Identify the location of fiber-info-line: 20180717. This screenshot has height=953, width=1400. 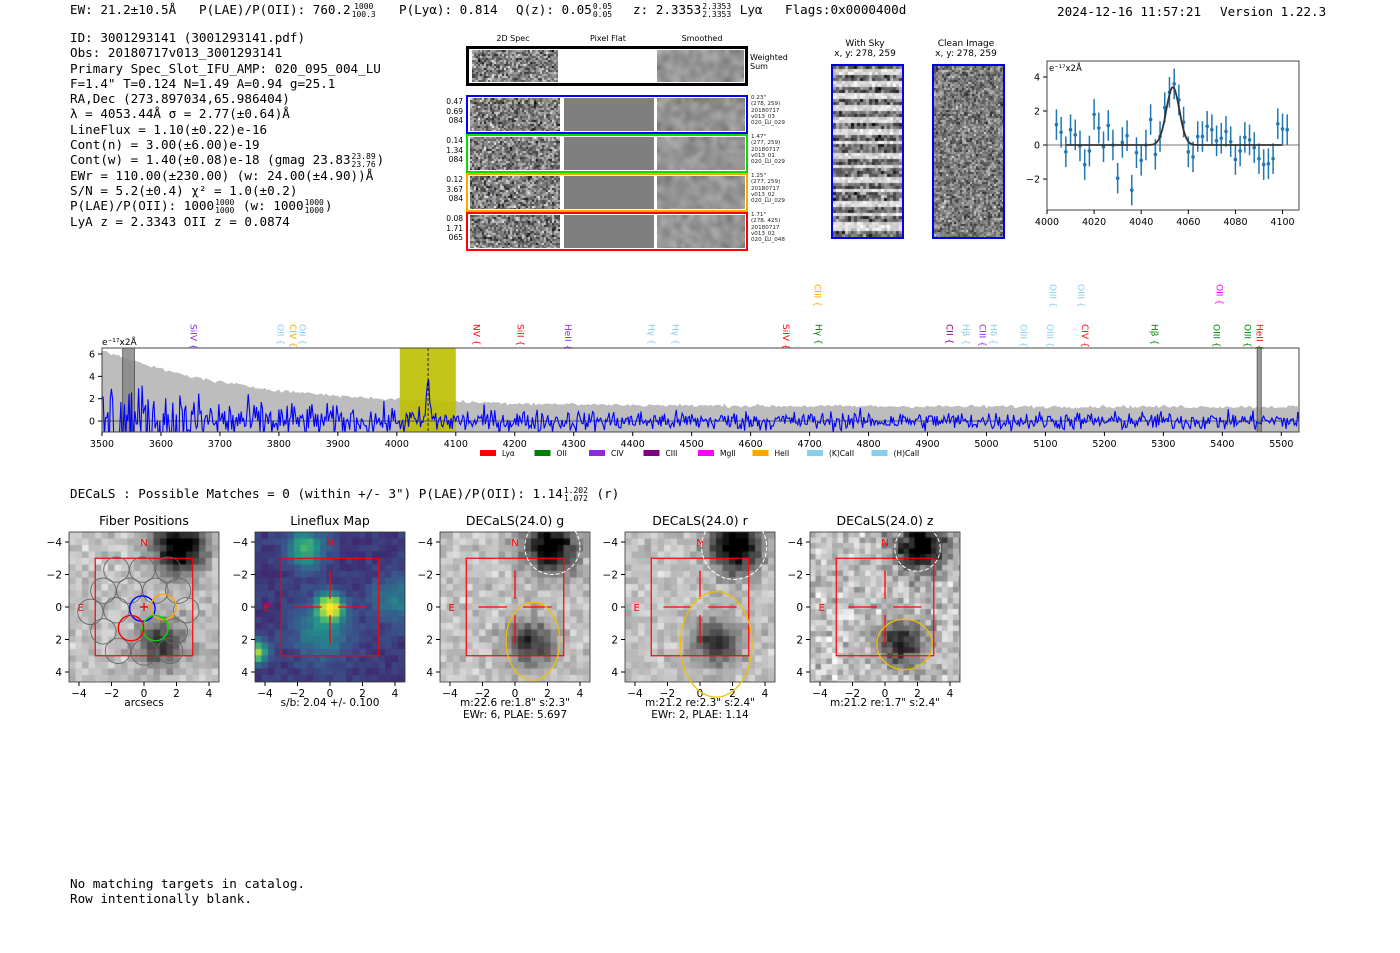
(765, 227).